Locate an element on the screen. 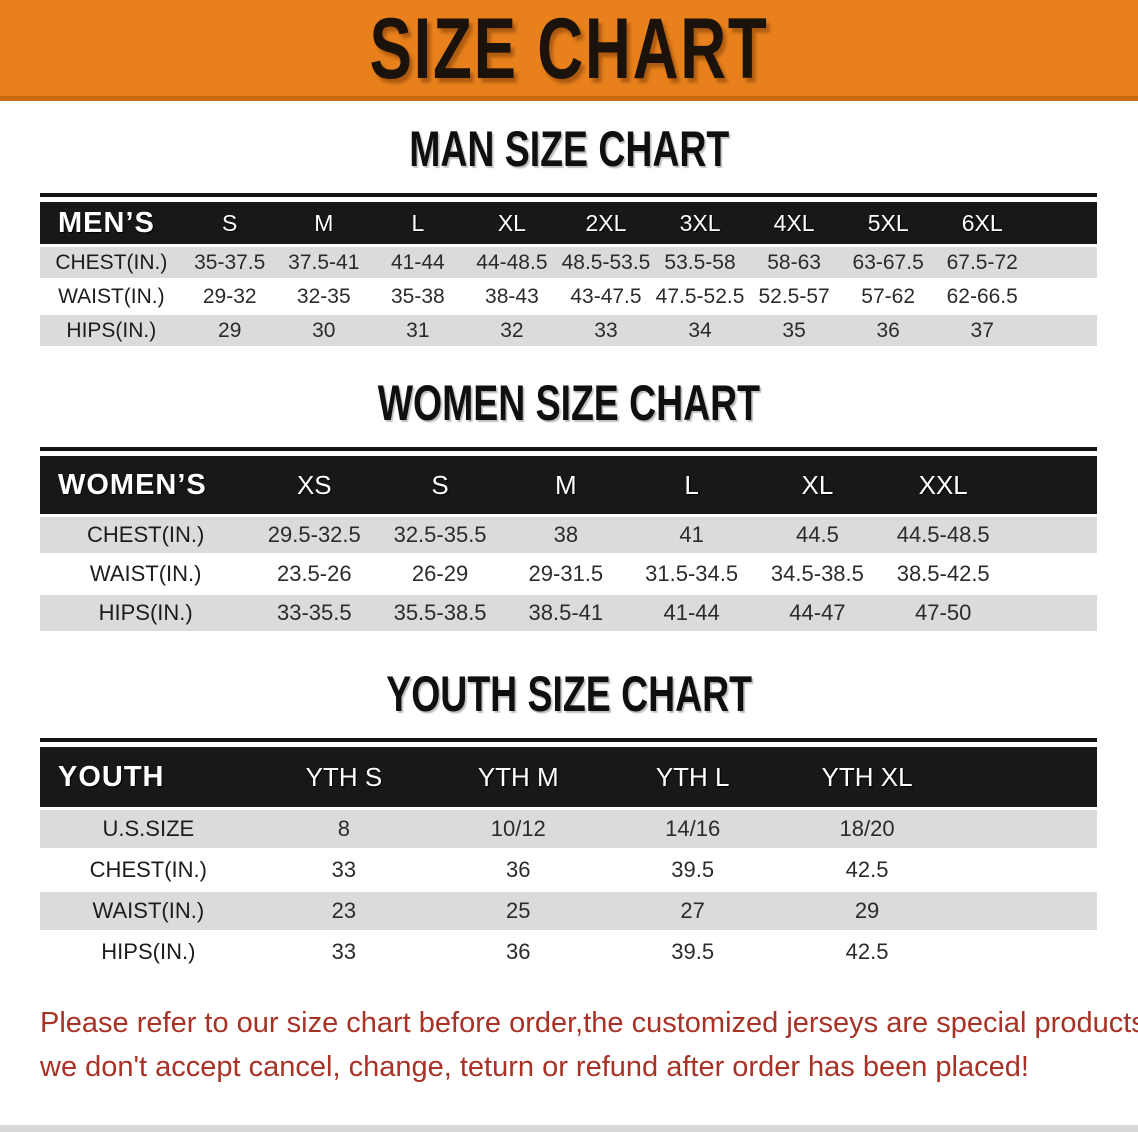  size-value-cell: 32-35 is located at coordinates (323, 296).